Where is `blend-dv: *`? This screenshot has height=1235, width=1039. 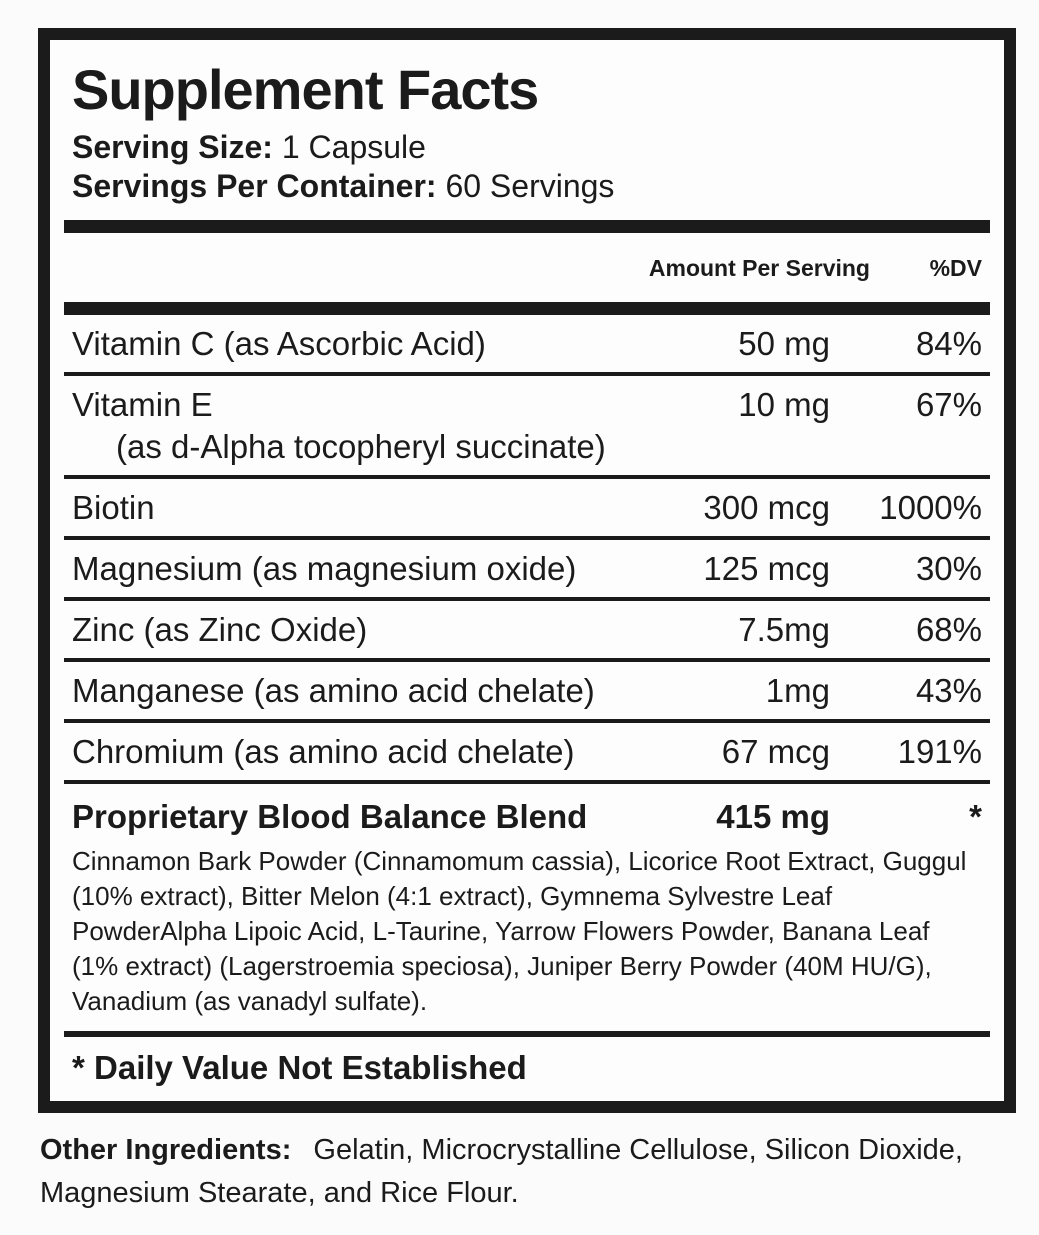 blend-dv: * is located at coordinates (975, 816).